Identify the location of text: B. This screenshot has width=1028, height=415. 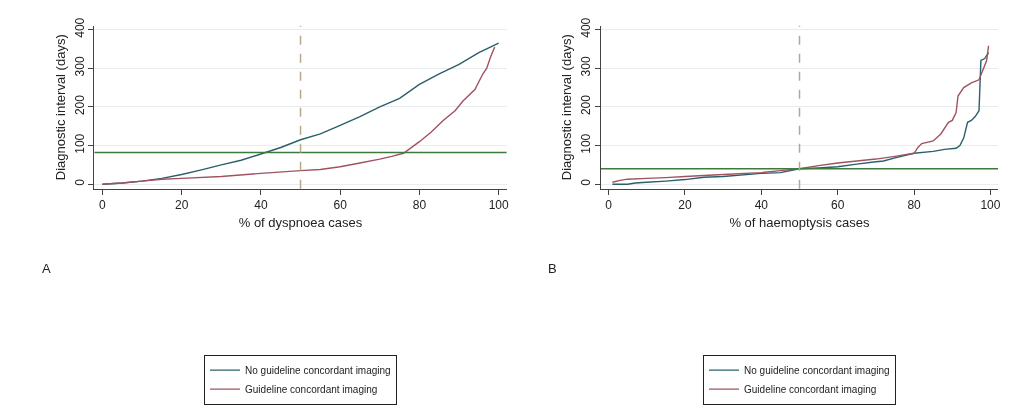
(552, 268).